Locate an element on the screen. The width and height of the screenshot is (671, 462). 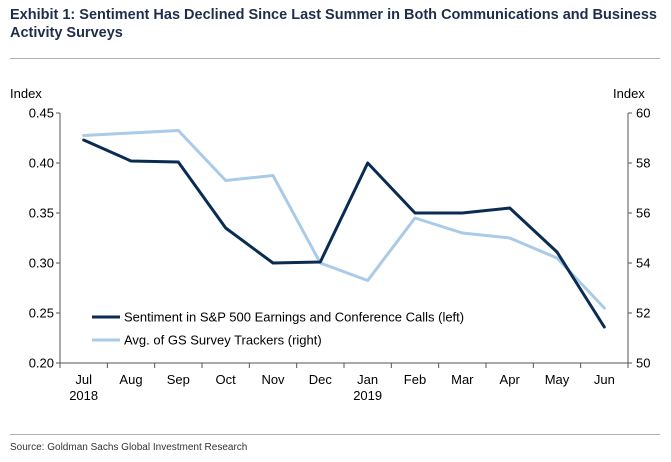
x-tick-label: Oct is located at coordinates (226, 379).